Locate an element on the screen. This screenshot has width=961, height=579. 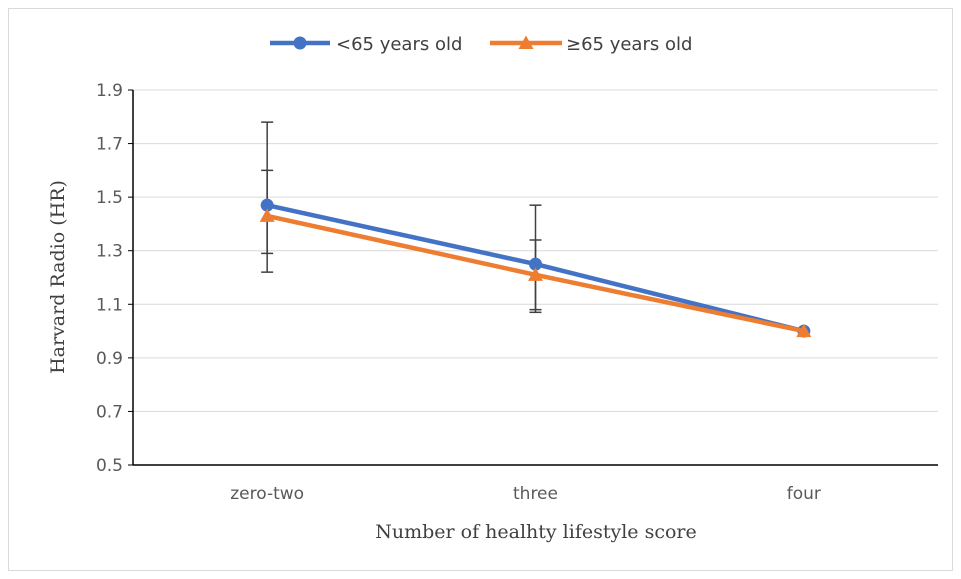
y-axis-title: Harvard Radio (HR) is located at coordinates (58, 277).